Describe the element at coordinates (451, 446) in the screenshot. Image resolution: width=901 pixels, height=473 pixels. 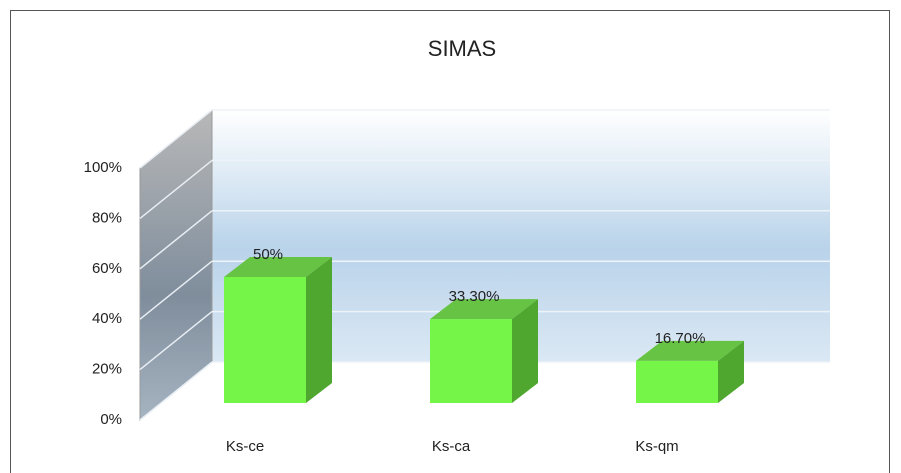
I see `x-tick-label: Ks-ca` at that location.